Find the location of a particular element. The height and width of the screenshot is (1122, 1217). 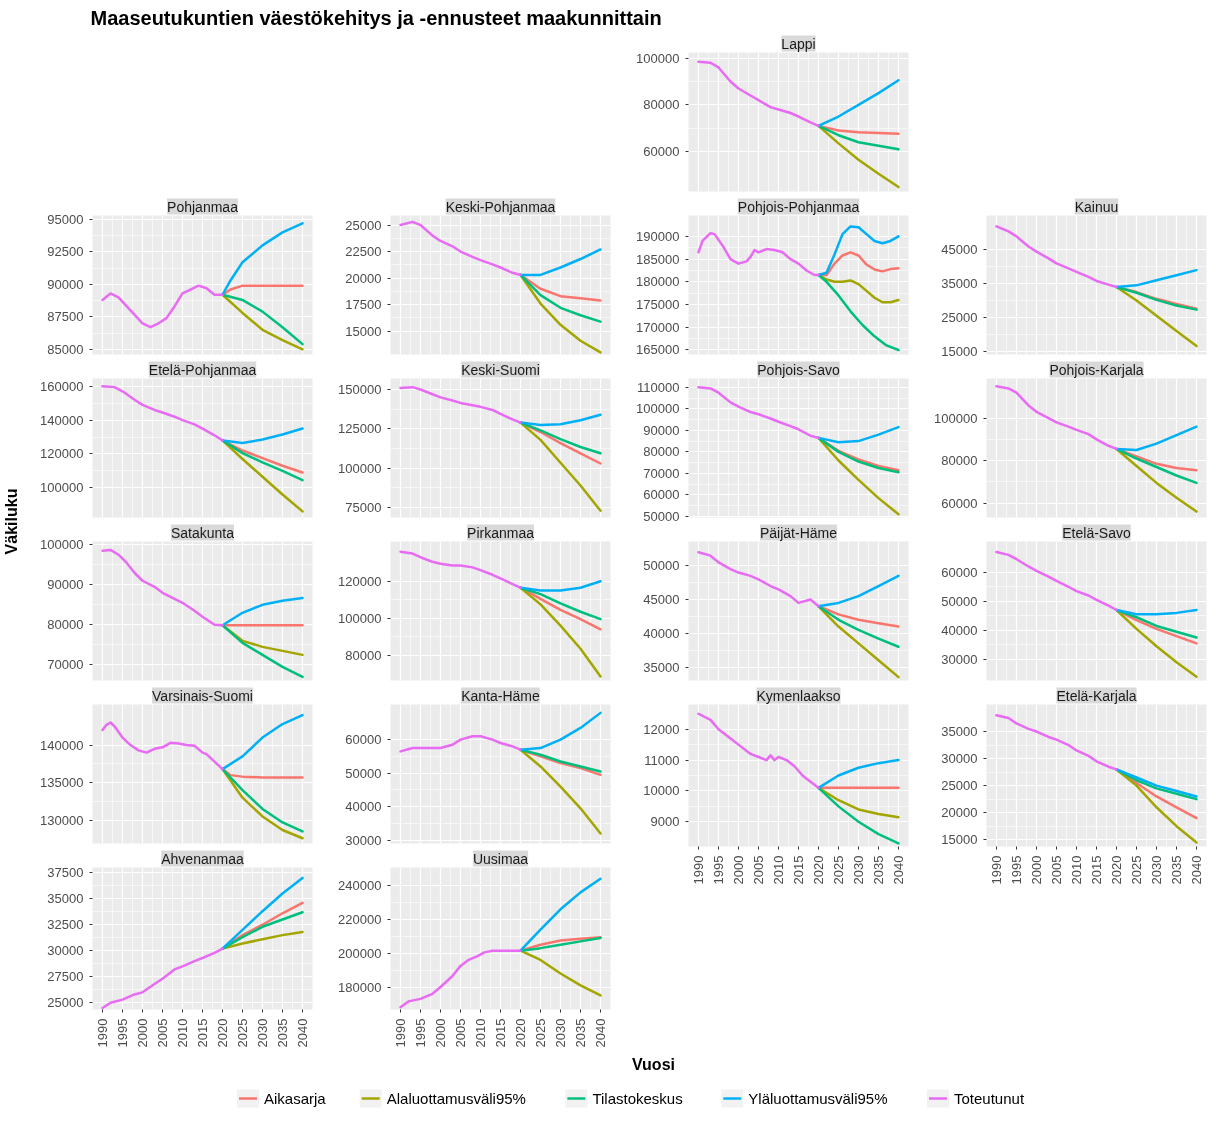

y-tick-label: 10000 is located at coordinates (661, 791).